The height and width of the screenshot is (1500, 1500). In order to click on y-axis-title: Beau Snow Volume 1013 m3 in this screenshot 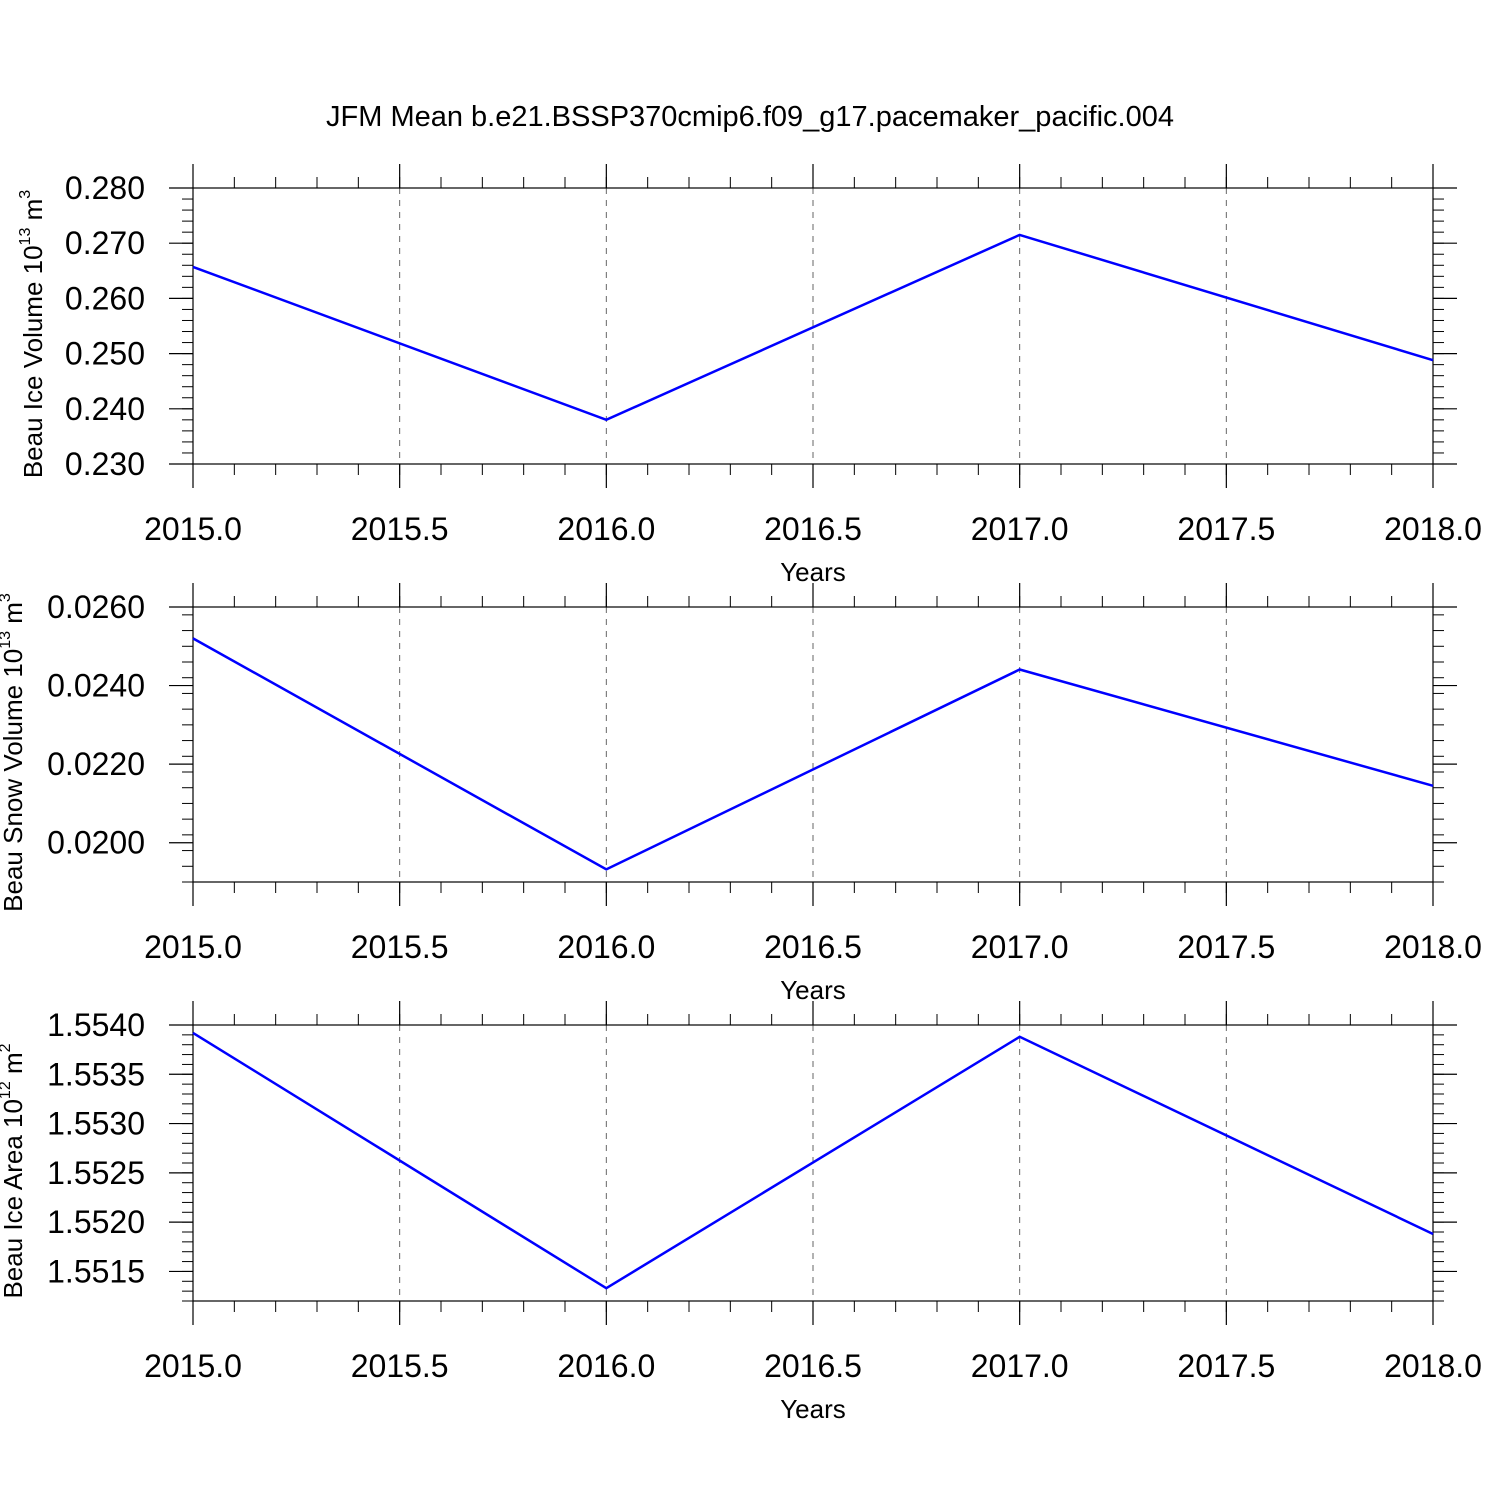, I will do `click(14, 752)`.